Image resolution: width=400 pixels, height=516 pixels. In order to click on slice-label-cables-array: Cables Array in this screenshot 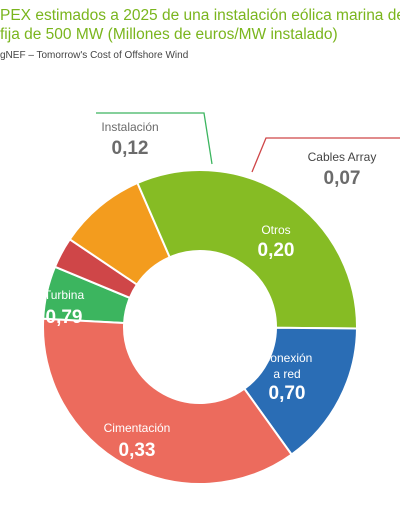, I will do `click(342, 157)`.